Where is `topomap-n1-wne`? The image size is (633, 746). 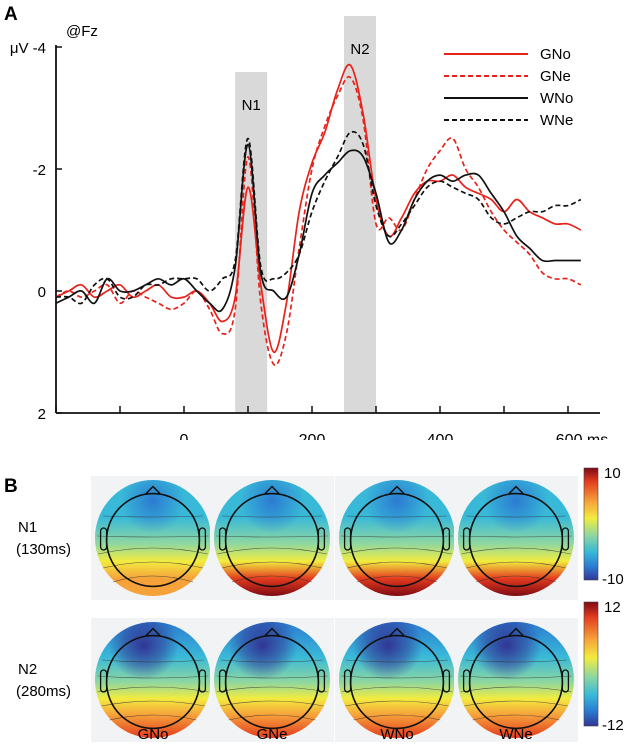 topomap-n1-wne is located at coordinates (516, 538).